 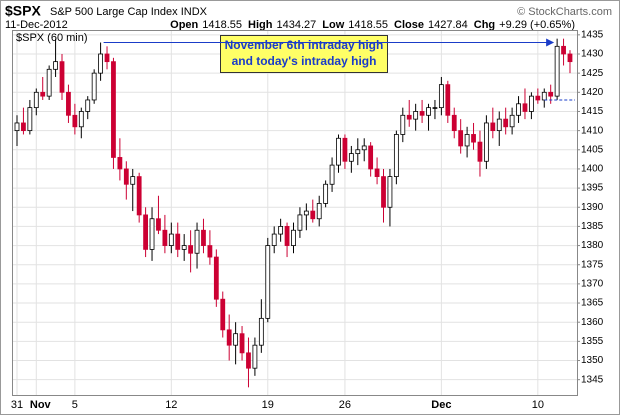 I want to click on annotation-line: November 6th intraday high, so click(x=304, y=45).